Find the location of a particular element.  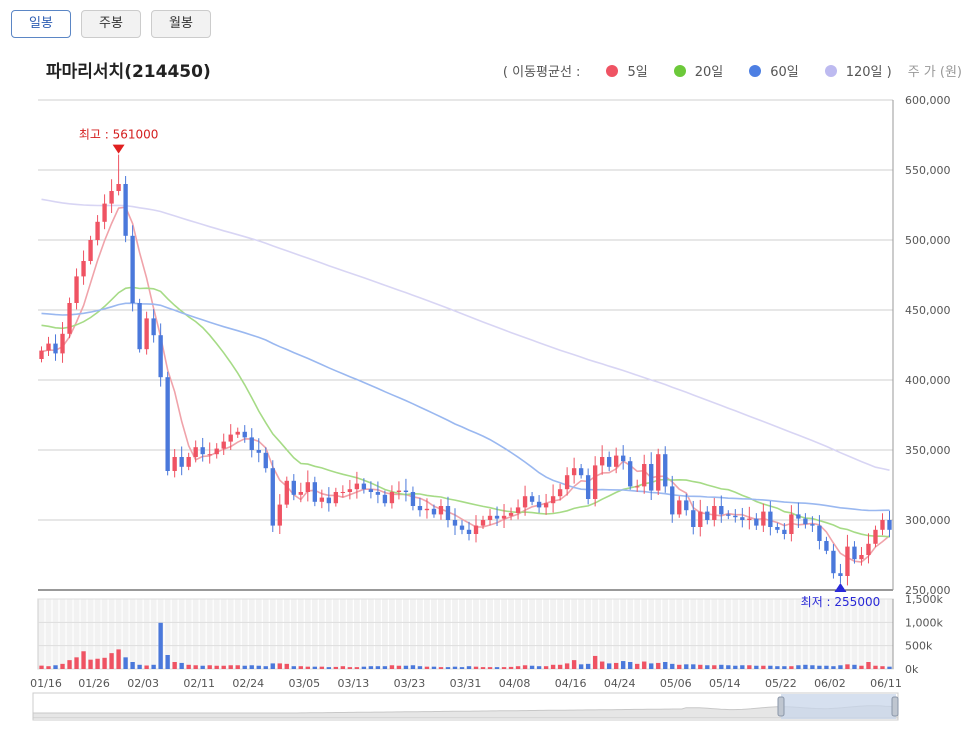

ma20-dot is located at coordinates (679, 70).